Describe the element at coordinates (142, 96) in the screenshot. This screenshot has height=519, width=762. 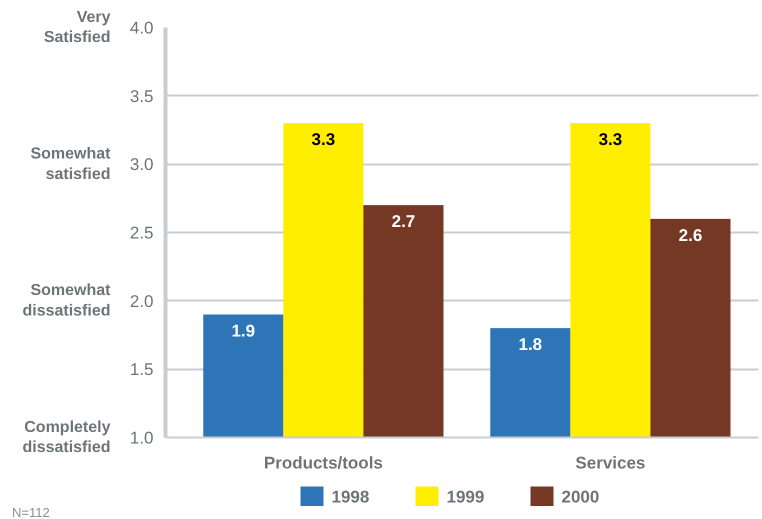
I see `y-tick-label: 3.5` at that location.